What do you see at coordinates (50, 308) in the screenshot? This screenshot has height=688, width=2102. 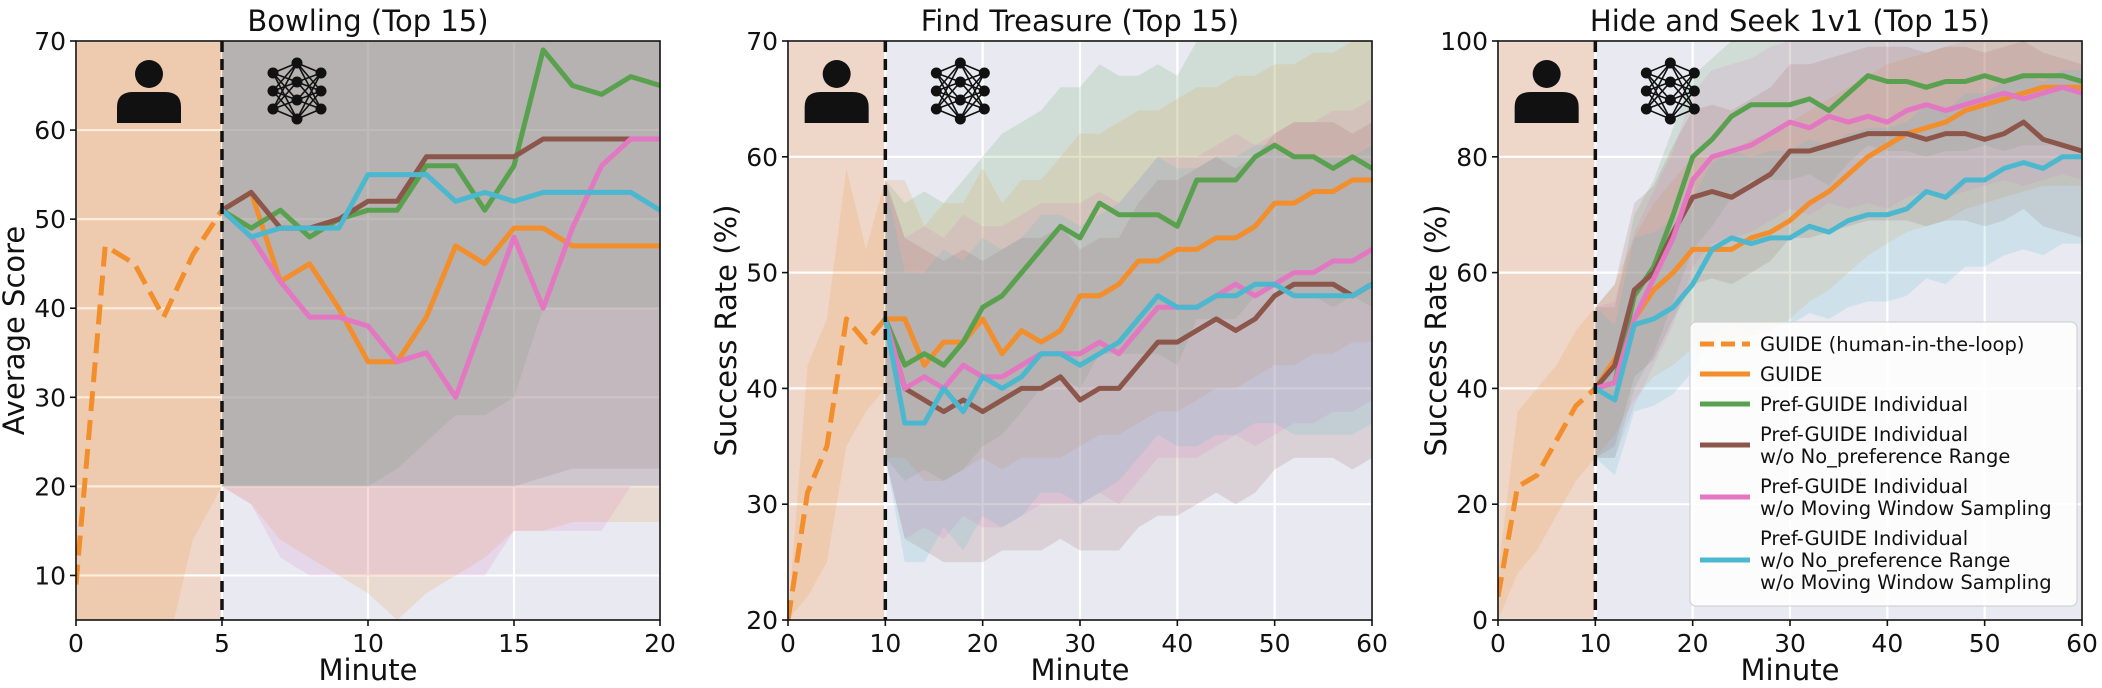 I see `y-tick-label: 40` at bounding box center [50, 308].